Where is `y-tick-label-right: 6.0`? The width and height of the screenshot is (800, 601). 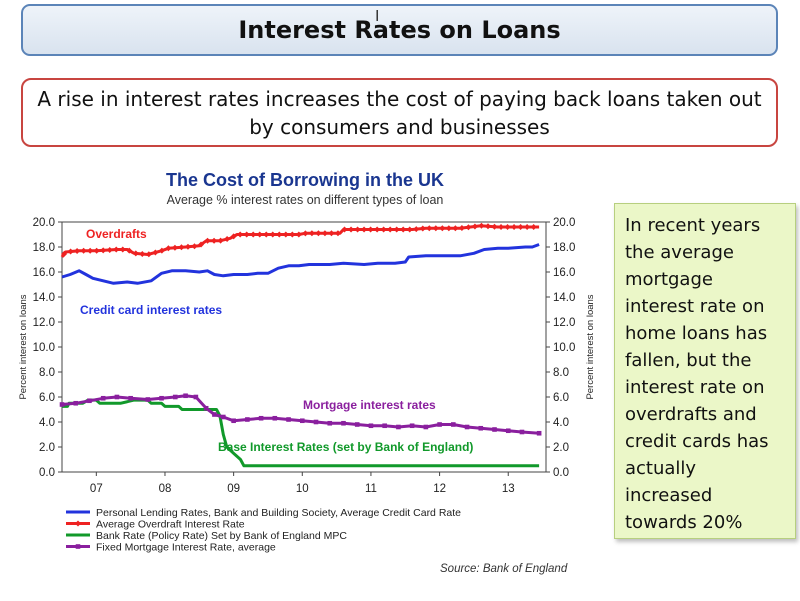 y-tick-label-right: 6.0 is located at coordinates (561, 398).